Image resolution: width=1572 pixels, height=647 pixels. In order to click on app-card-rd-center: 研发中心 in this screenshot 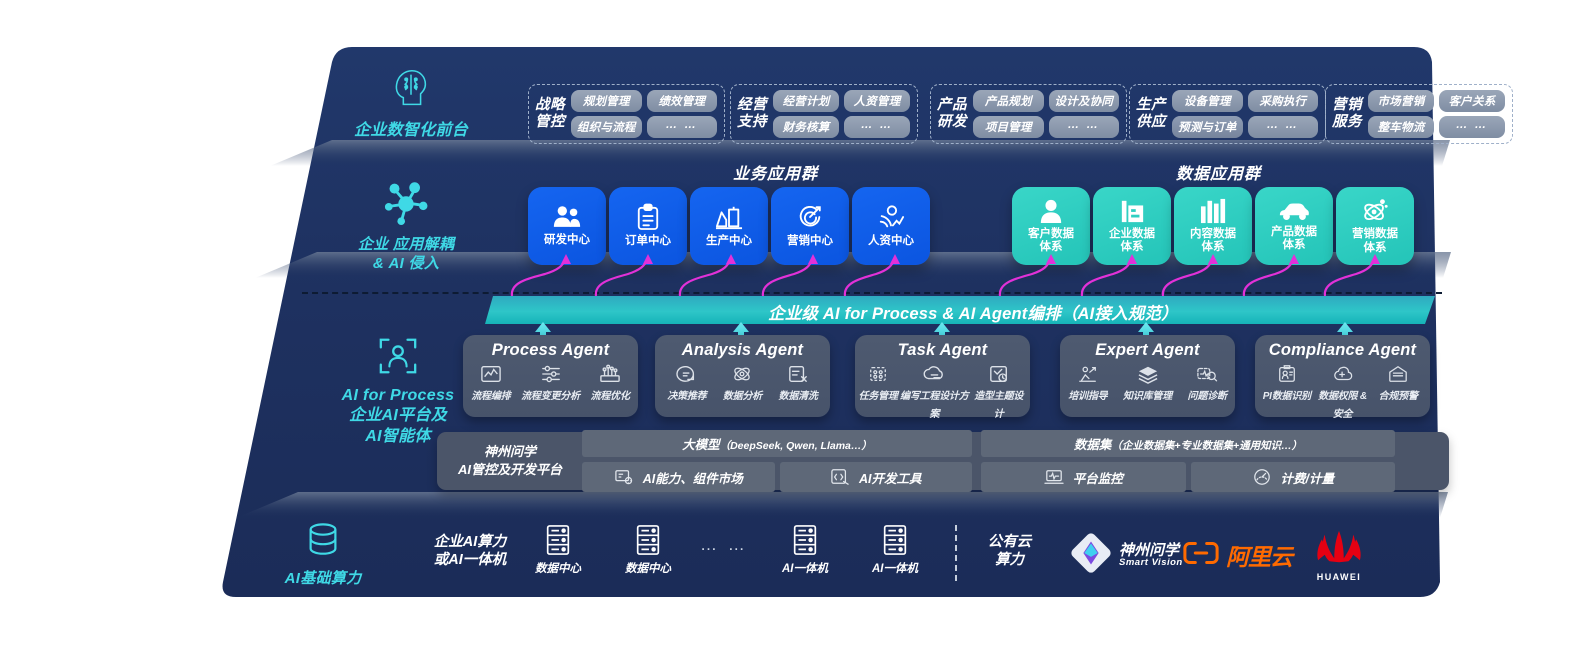, I will do `click(567, 226)`.